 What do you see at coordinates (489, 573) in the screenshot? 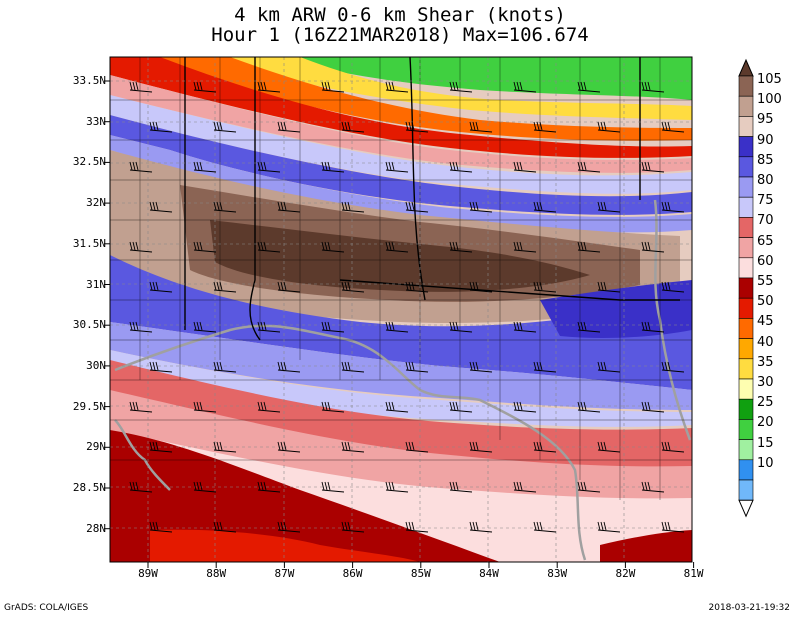
I see `lon-label: 84W` at bounding box center [489, 573].